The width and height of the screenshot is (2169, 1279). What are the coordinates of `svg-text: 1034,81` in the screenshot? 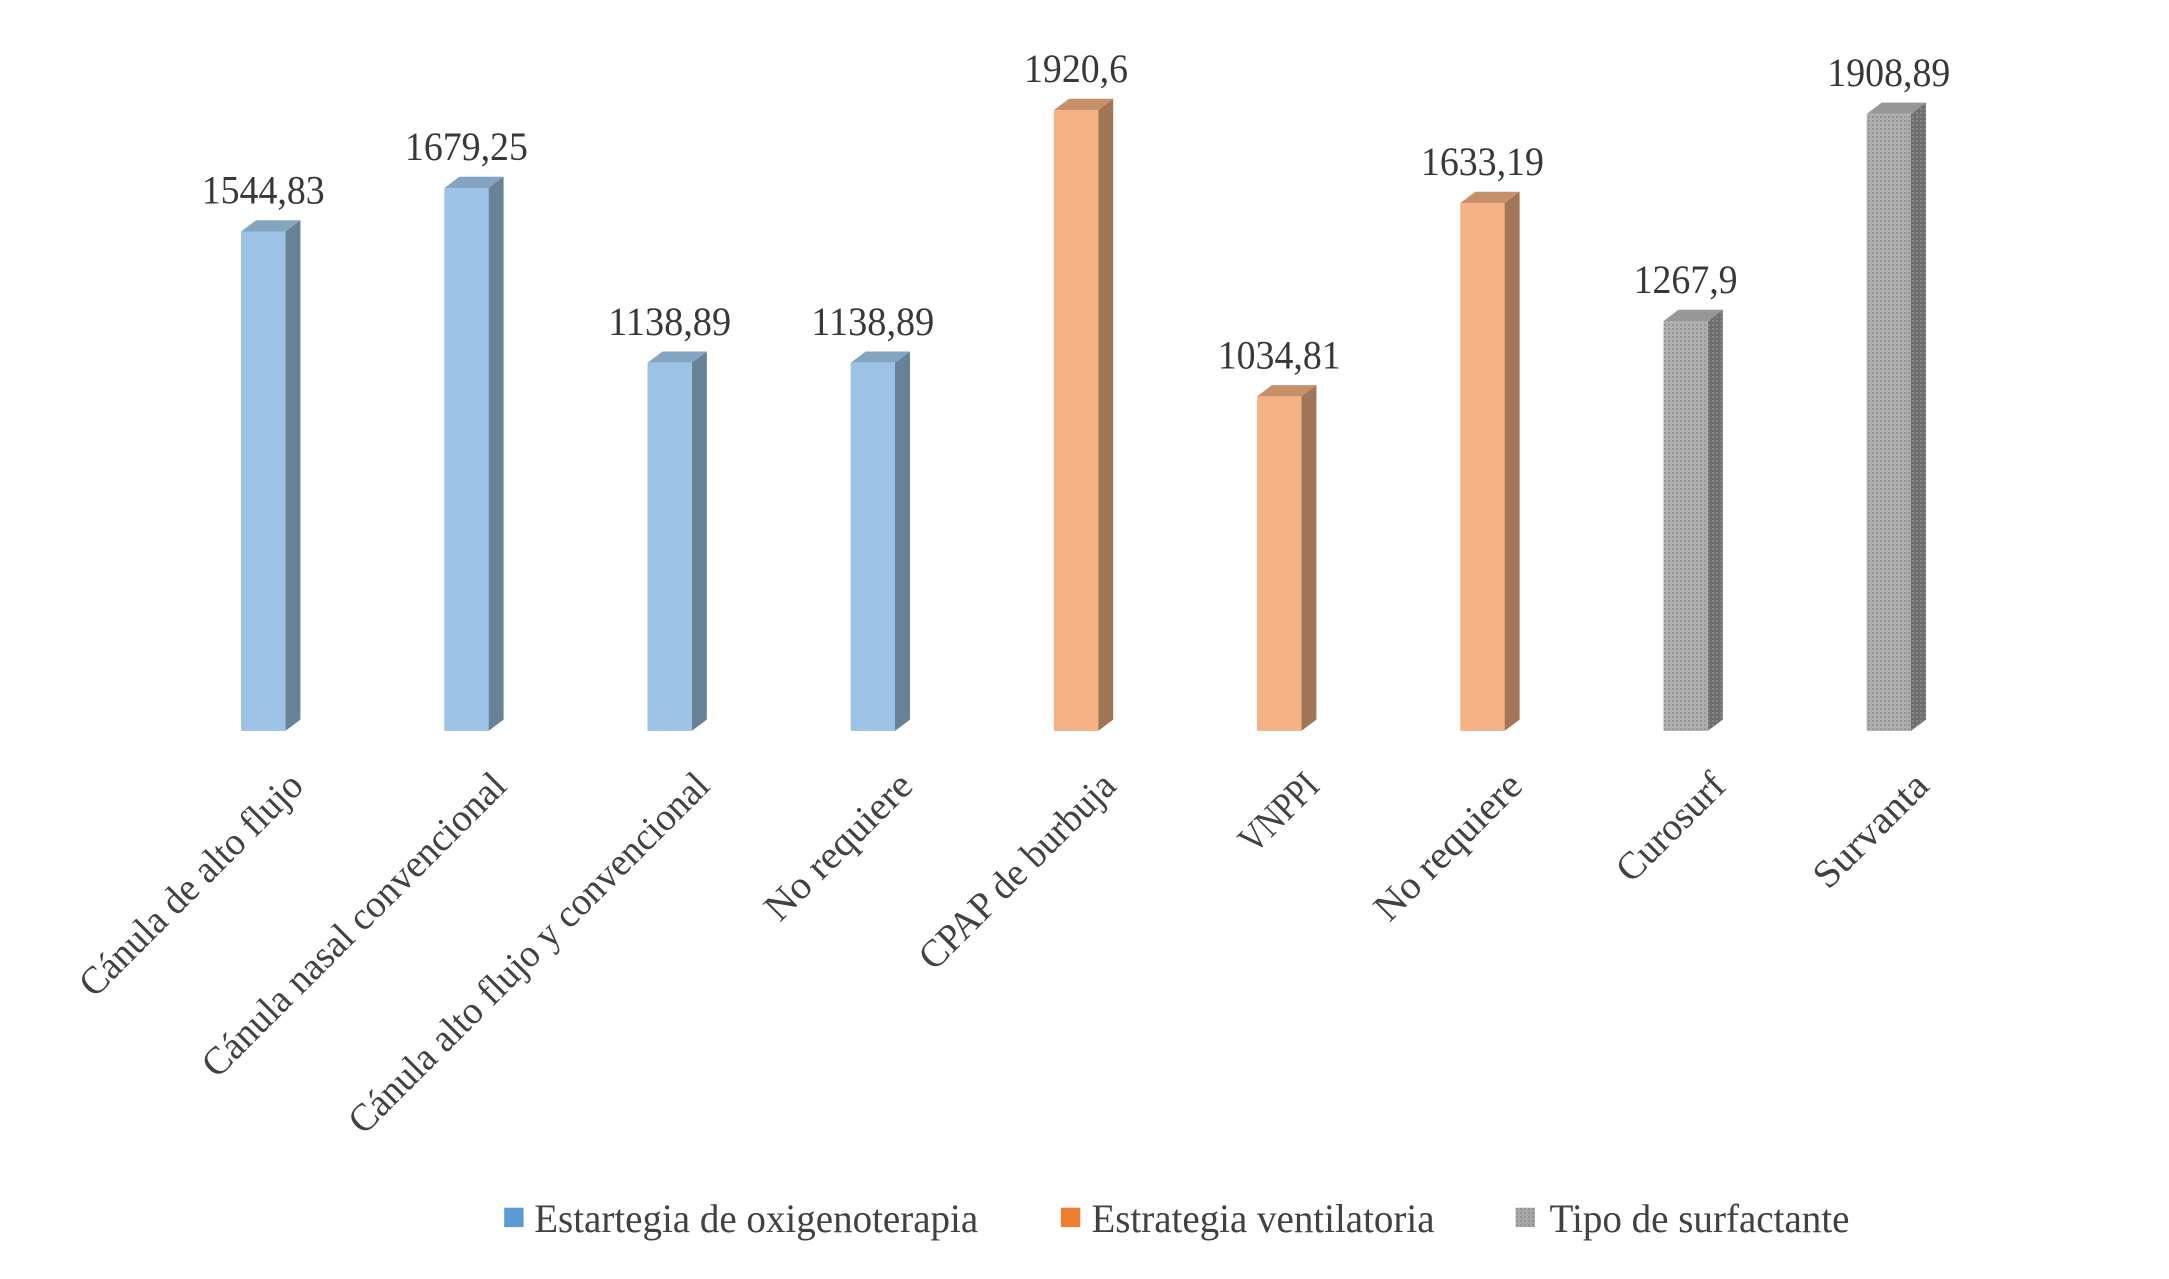 It's located at (1279, 354).